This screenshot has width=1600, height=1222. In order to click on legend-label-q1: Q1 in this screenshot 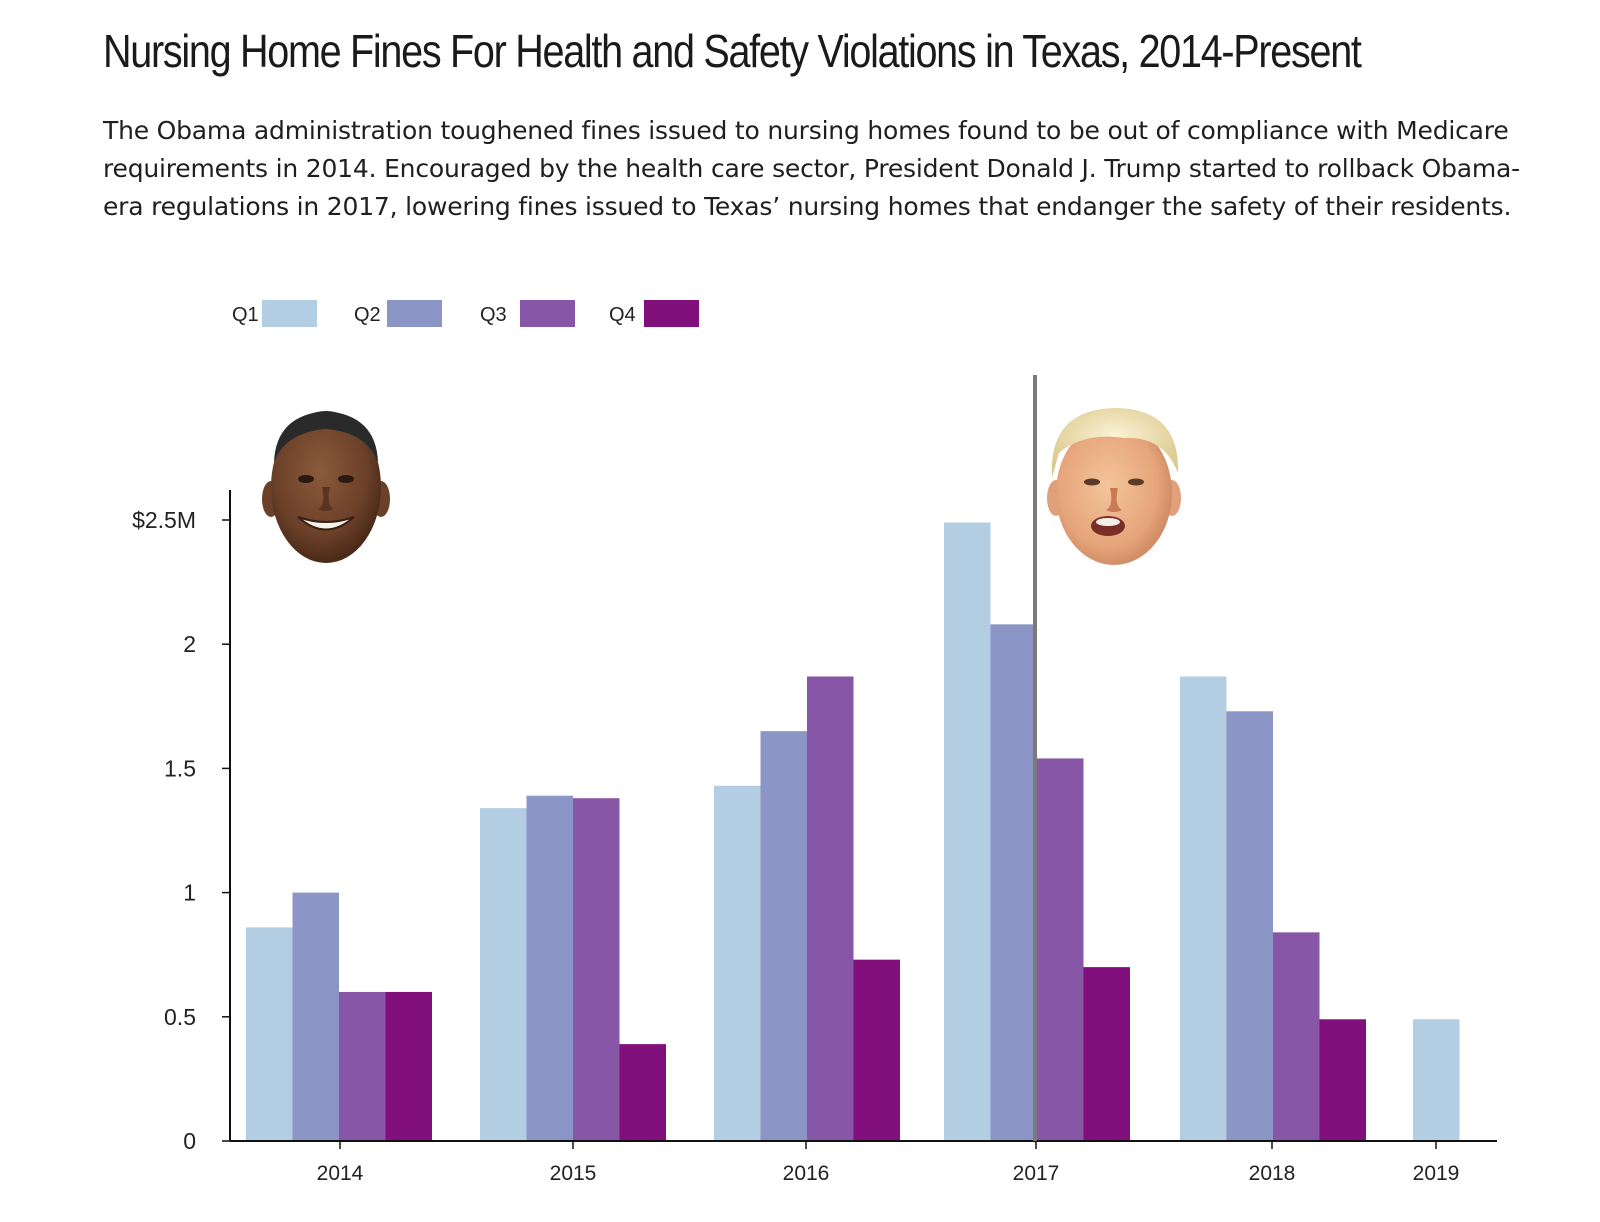, I will do `click(245, 315)`.